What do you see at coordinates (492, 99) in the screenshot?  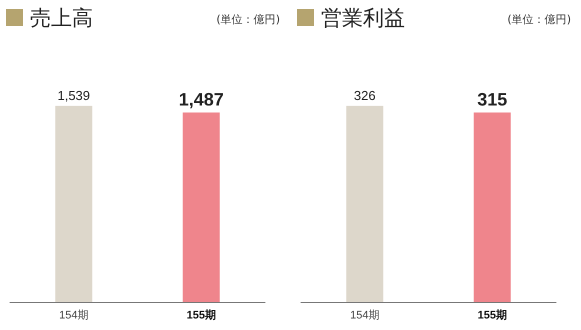 I see `data-label: 315` at bounding box center [492, 99].